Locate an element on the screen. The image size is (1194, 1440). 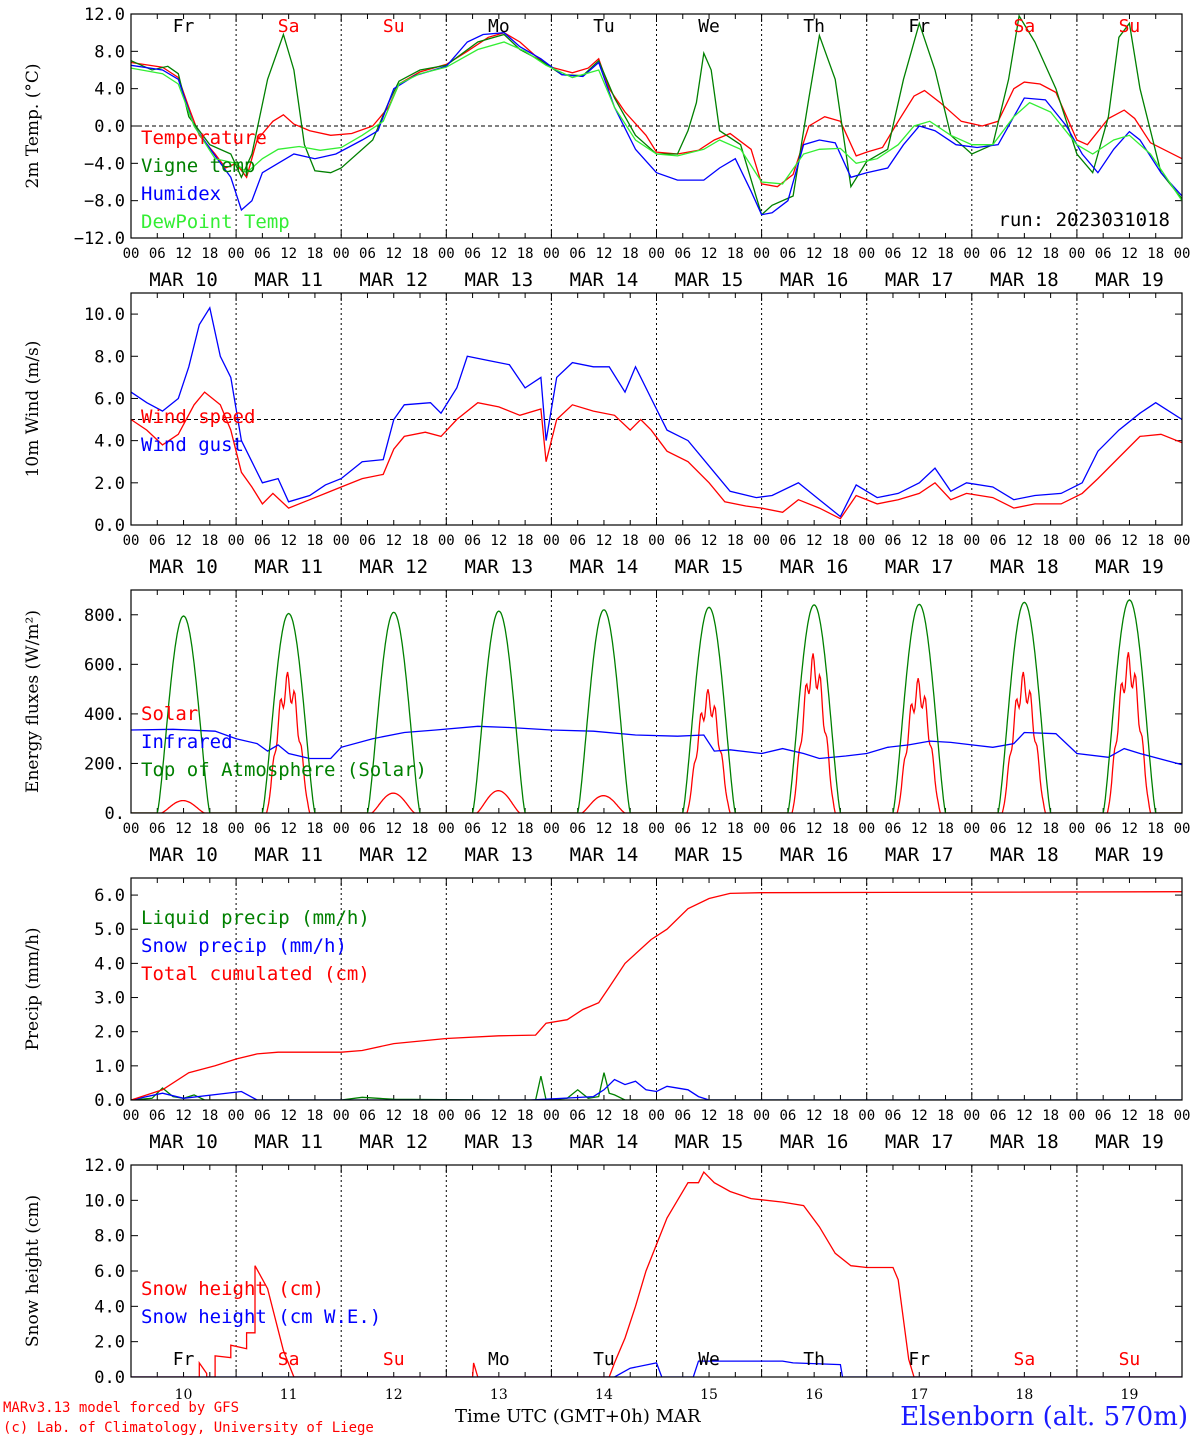
run-label: run: 2023031018 is located at coordinates (1084, 220).